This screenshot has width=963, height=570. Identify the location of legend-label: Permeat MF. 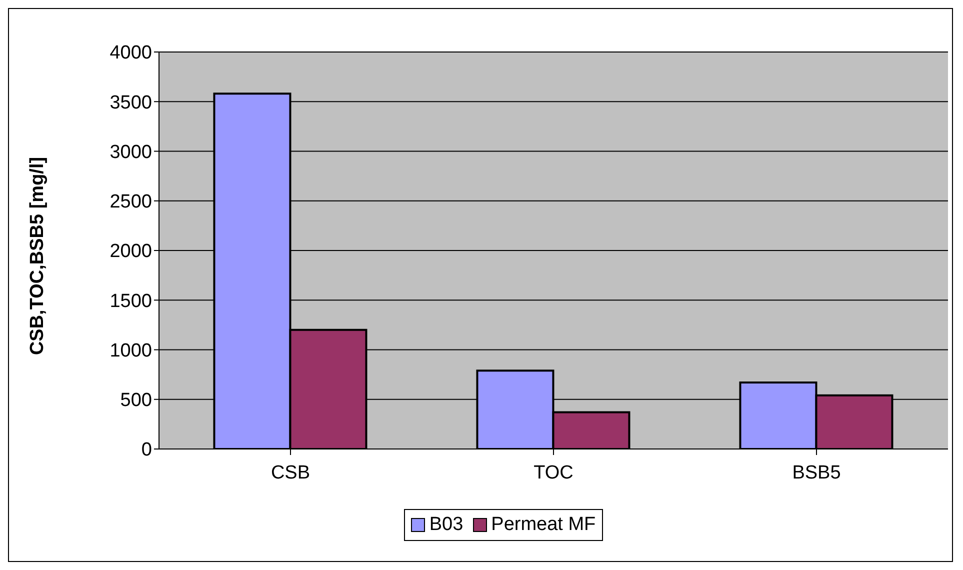
(543, 525).